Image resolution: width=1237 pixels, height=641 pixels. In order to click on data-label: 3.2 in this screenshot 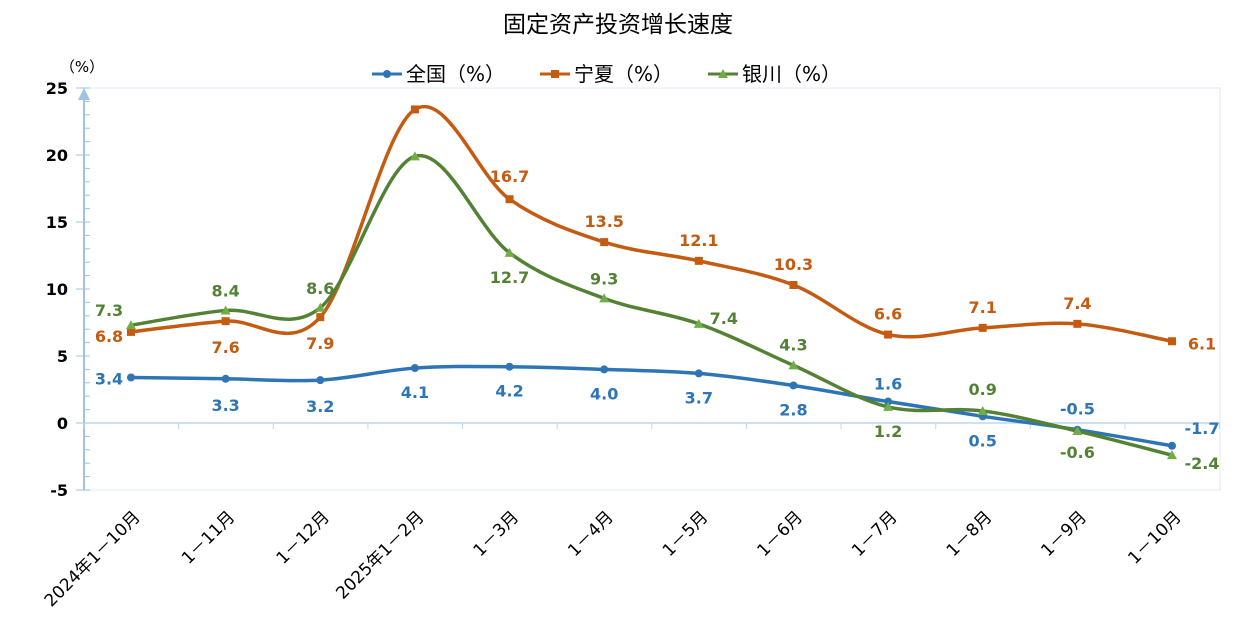, I will do `click(320, 406)`.